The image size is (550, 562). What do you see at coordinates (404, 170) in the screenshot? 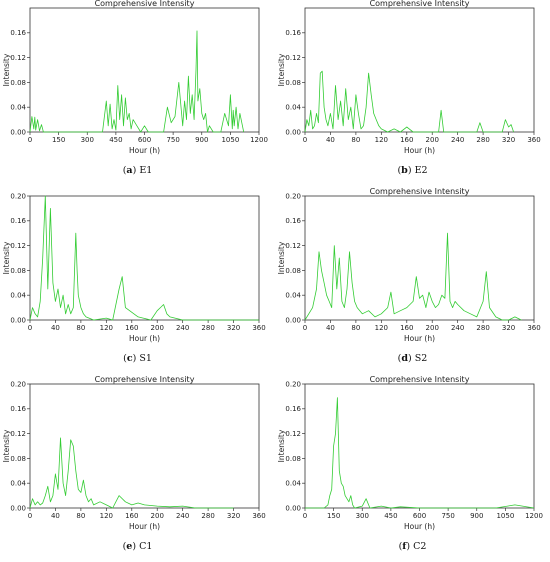
I see `caption-letter: b` at bounding box center [404, 170].